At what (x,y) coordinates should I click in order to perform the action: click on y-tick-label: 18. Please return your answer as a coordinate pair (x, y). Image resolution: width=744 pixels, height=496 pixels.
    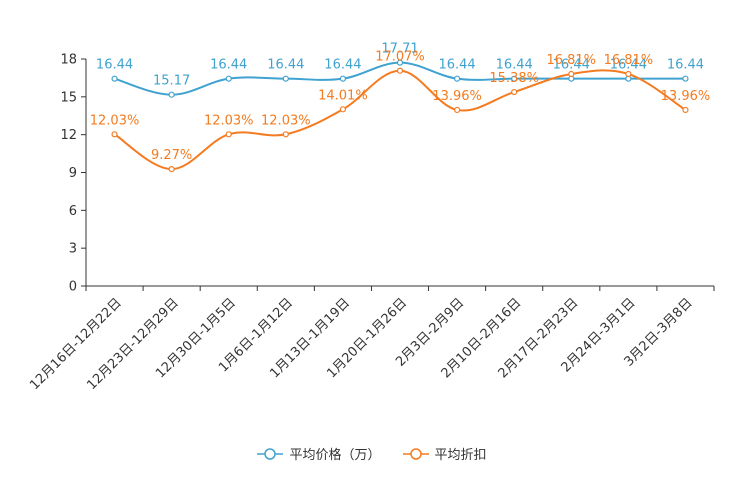
    Looking at the image, I should click on (68, 60).